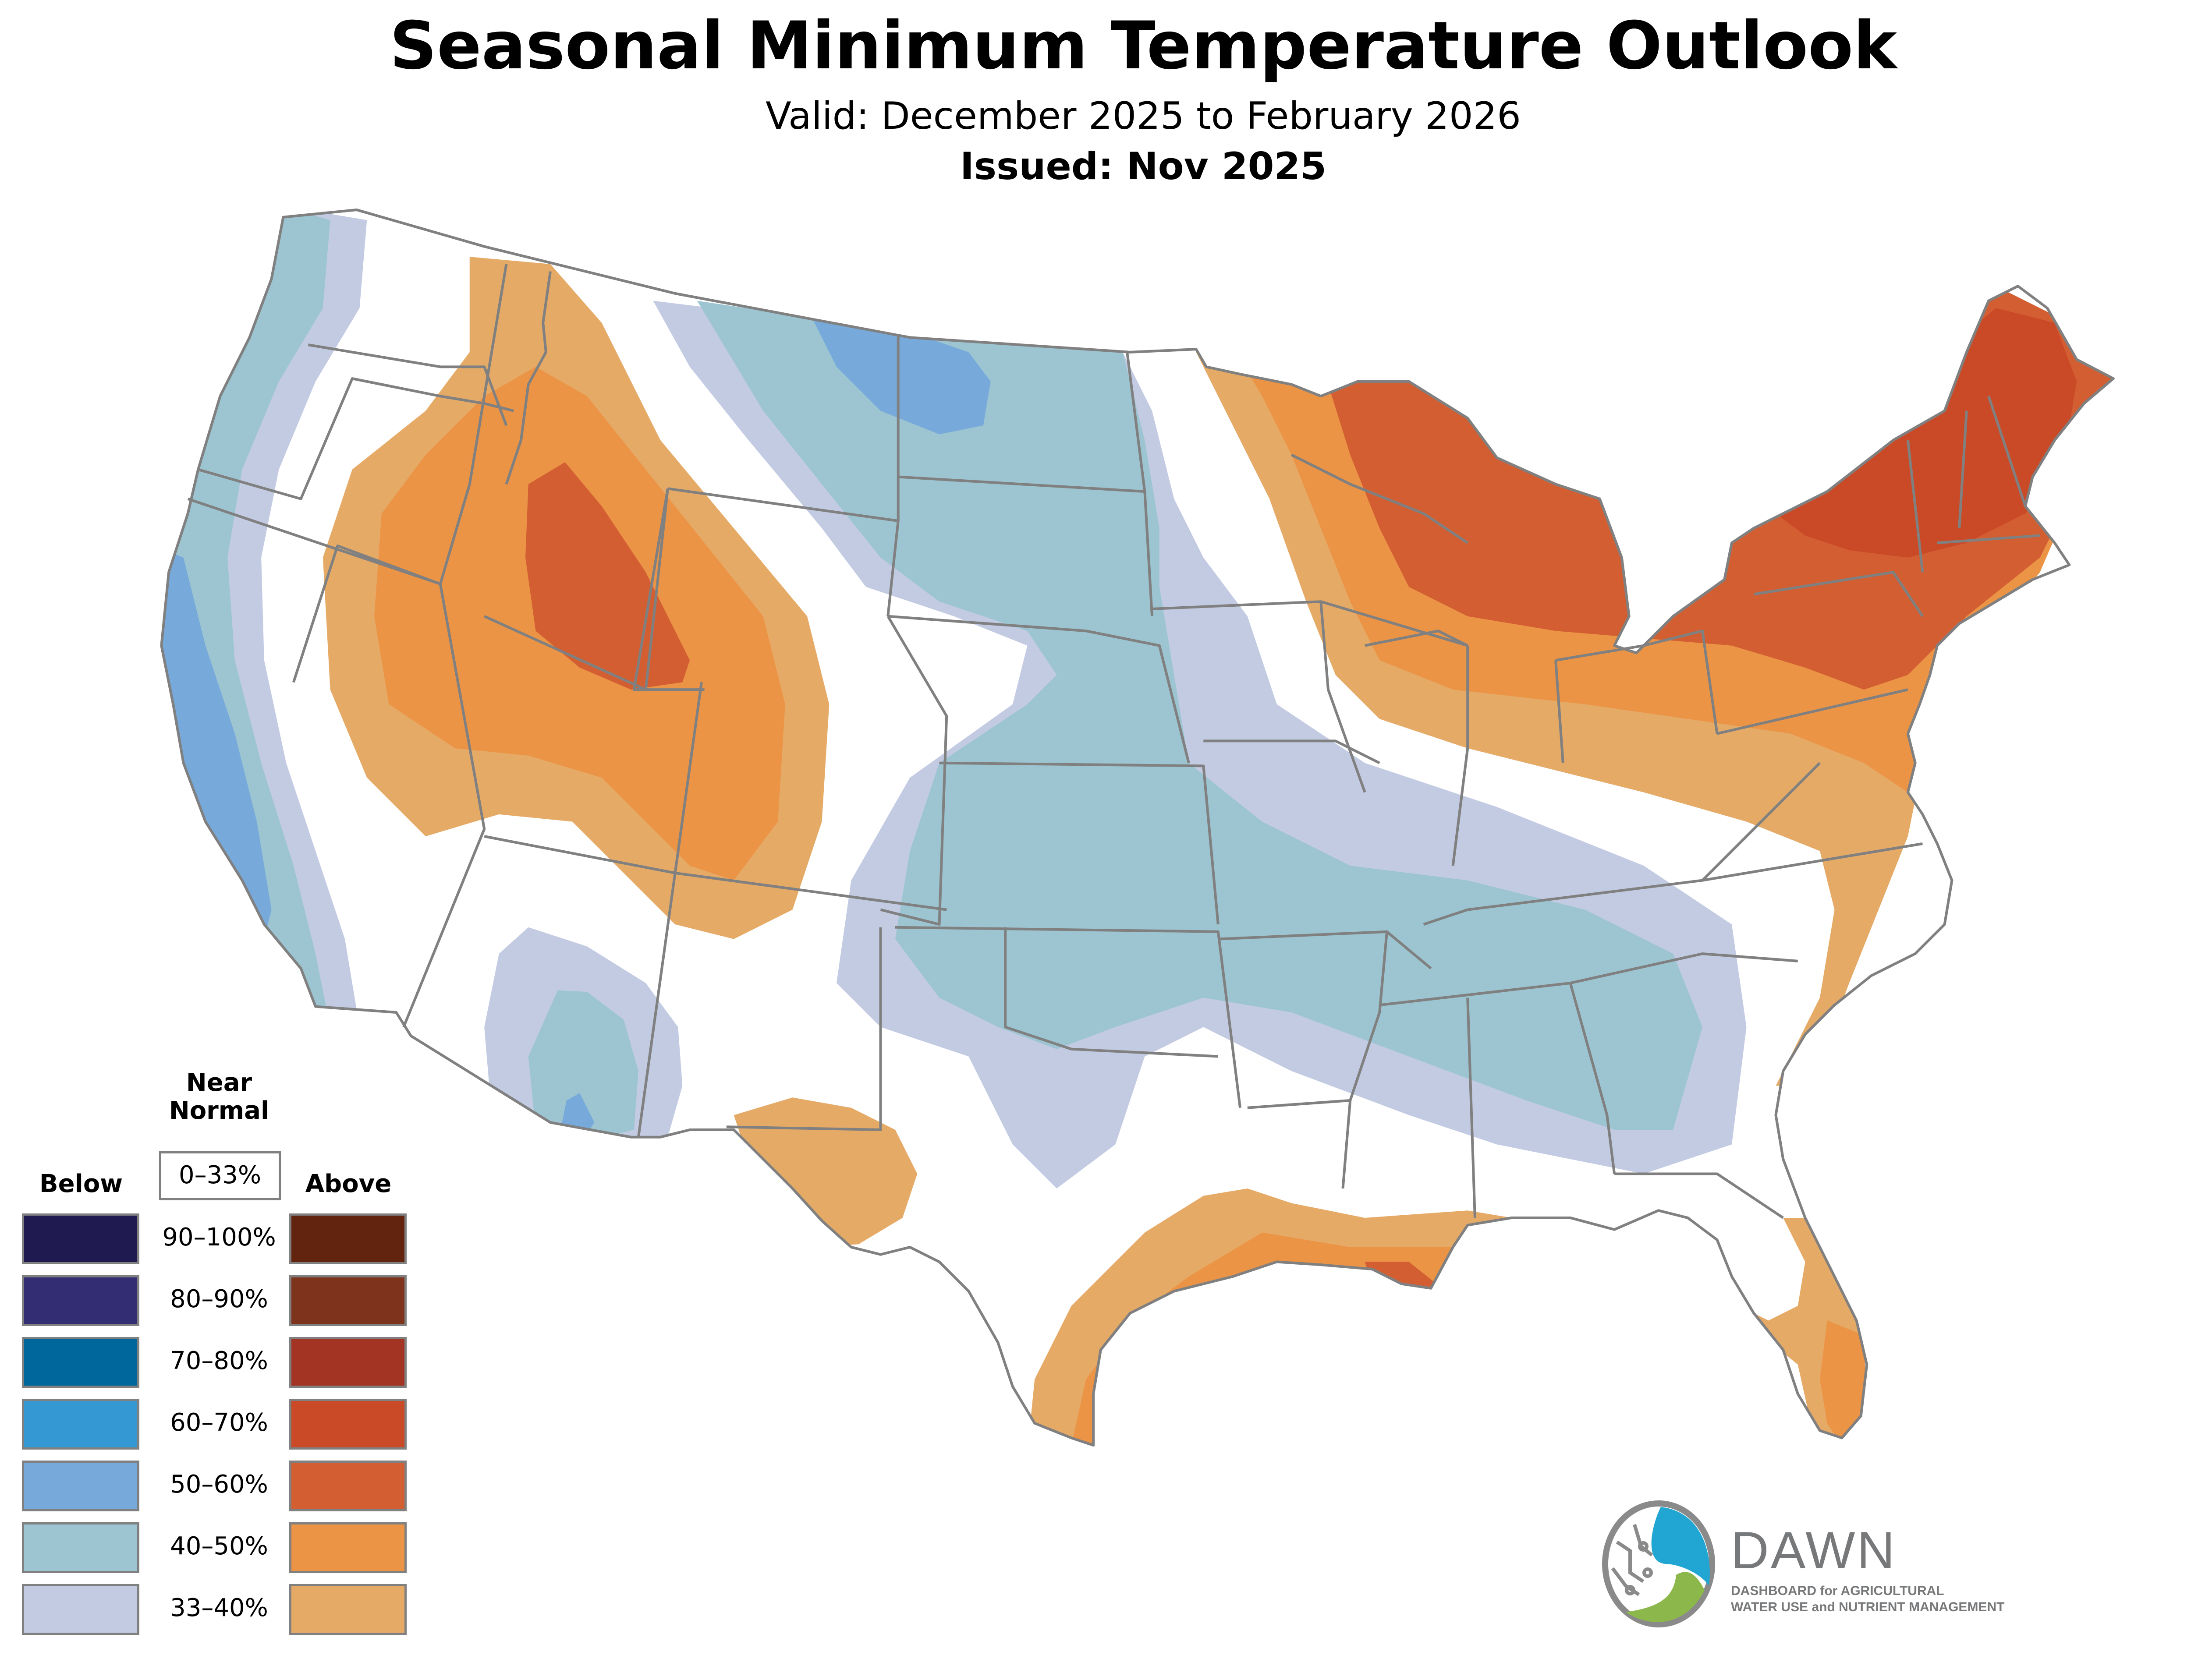 The height and width of the screenshot is (1680, 2191). I want to click on border-ks, so click(1079, 843).